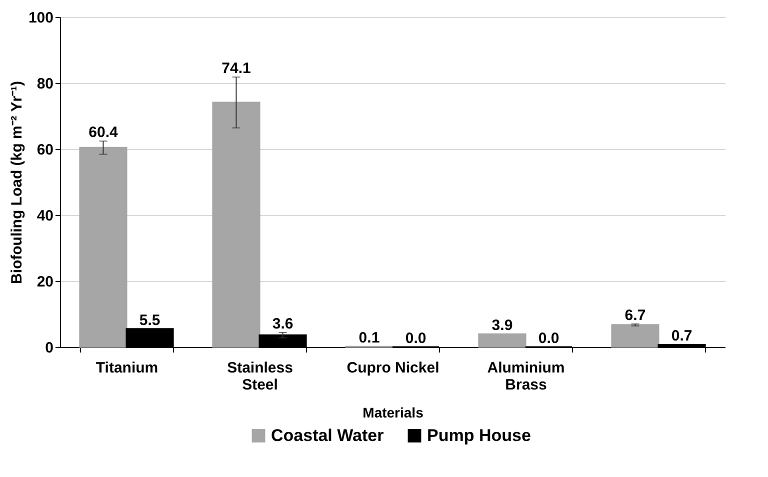 The height and width of the screenshot is (477, 768). Describe the element at coordinates (49, 348) in the screenshot. I see `y-tick-label: 0` at that location.